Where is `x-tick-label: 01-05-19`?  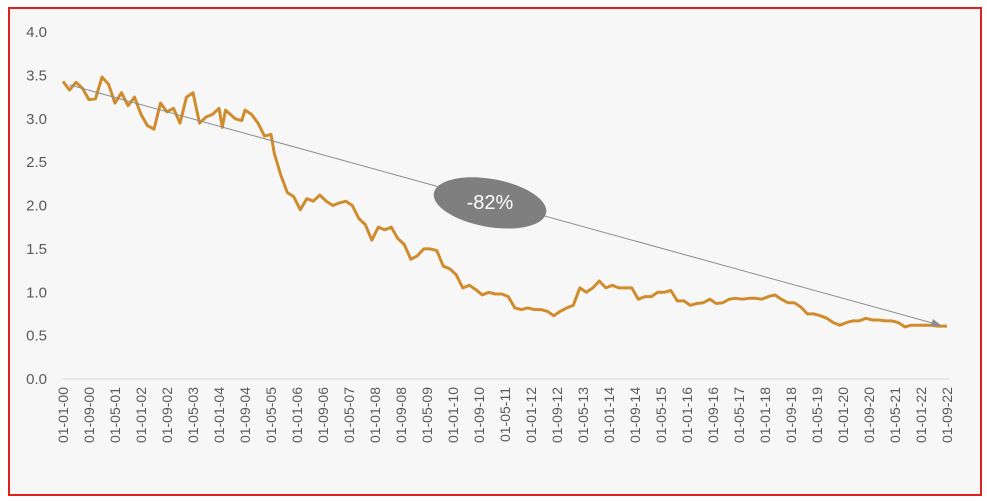
x-tick-label: 01-05-19 is located at coordinates (817, 415).